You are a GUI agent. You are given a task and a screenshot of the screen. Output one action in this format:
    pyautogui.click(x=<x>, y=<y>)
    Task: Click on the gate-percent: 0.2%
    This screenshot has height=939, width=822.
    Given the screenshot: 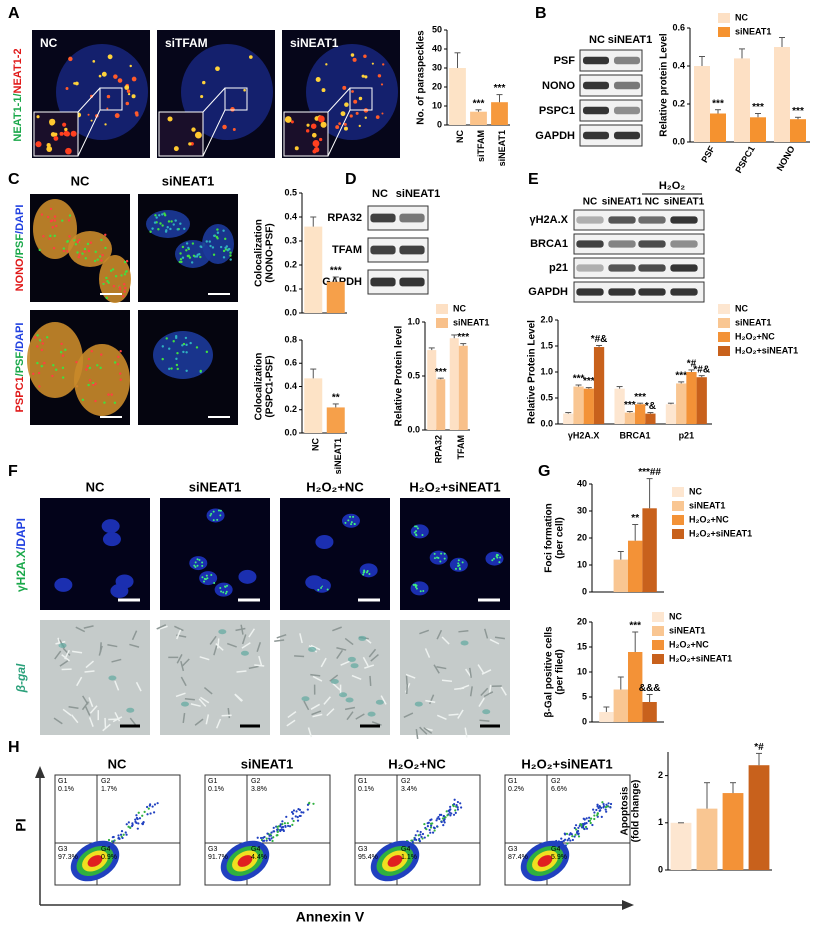 What is the action you would take?
    pyautogui.click(x=516, y=789)
    